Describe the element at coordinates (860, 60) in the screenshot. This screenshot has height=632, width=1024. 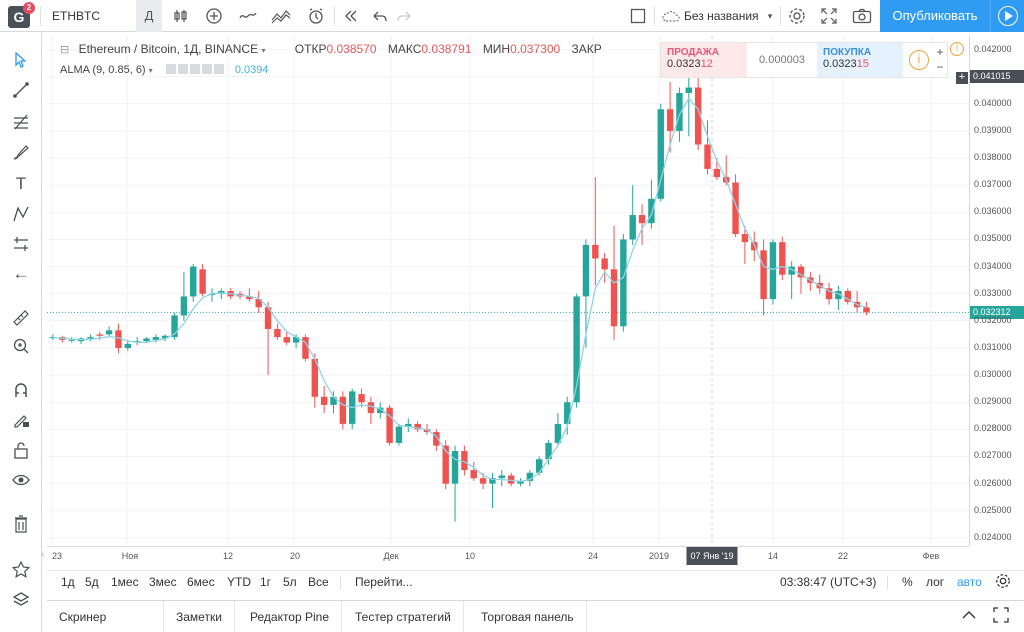
I see `buy-button: ПОКУПКА 0.032315` at that location.